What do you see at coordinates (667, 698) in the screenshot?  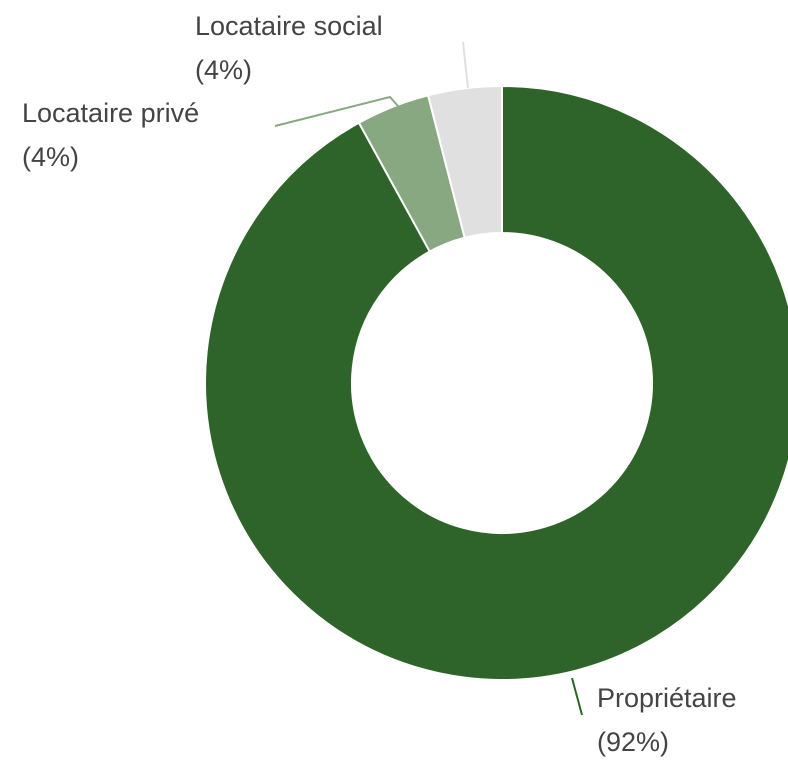 I see `slice-label: Propriétaire` at bounding box center [667, 698].